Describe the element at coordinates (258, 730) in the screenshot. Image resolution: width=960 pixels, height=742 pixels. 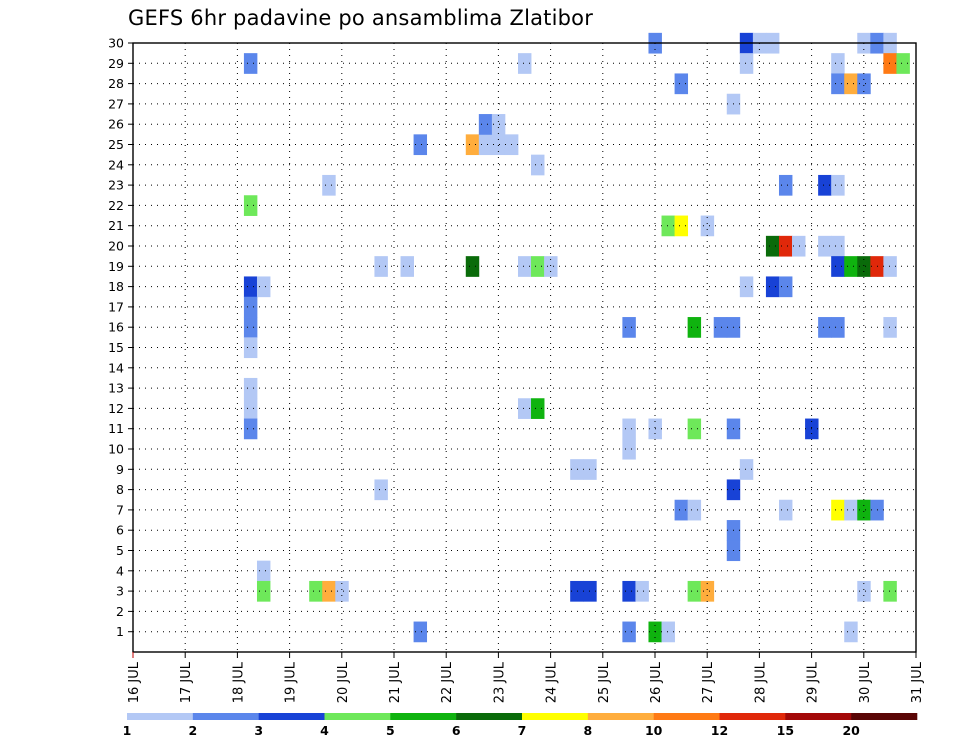
I see `legend-label: 3` at that location.